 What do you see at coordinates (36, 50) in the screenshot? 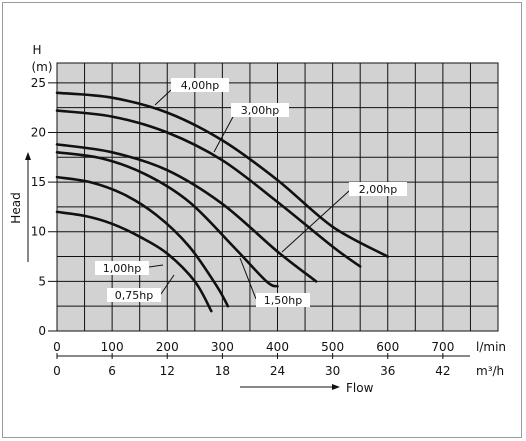
I see `y-axis-symbol: H` at bounding box center [36, 50].